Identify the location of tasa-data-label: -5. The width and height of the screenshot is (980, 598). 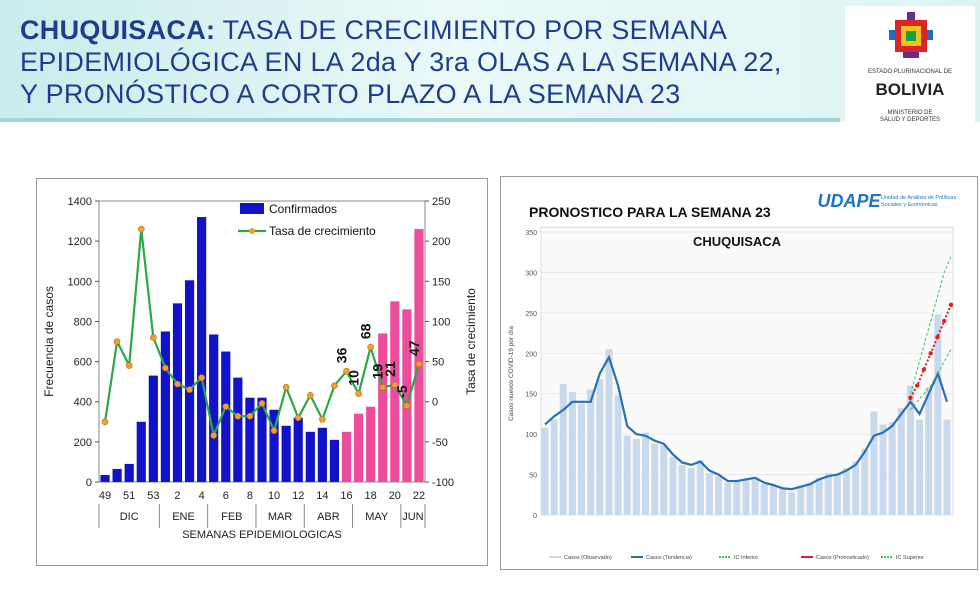
(402, 391).